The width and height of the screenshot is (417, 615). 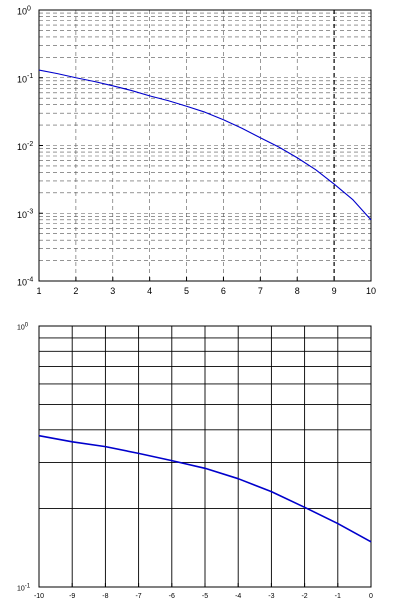 I want to click on x-tick-label: 5, so click(x=186, y=291).